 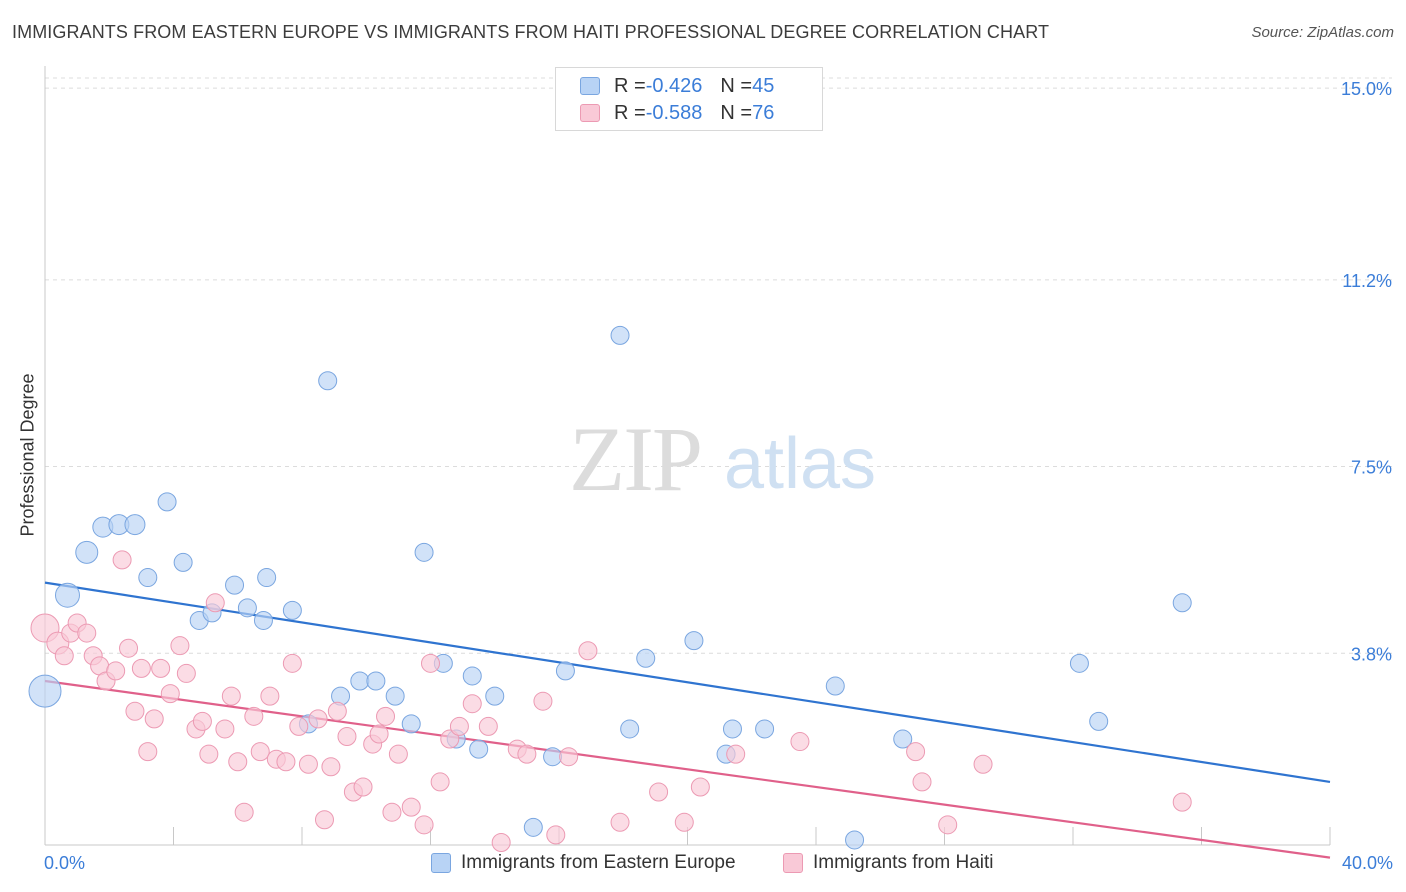 I want to click on y-tick-label: 3.8%, so click(x=1371, y=654).